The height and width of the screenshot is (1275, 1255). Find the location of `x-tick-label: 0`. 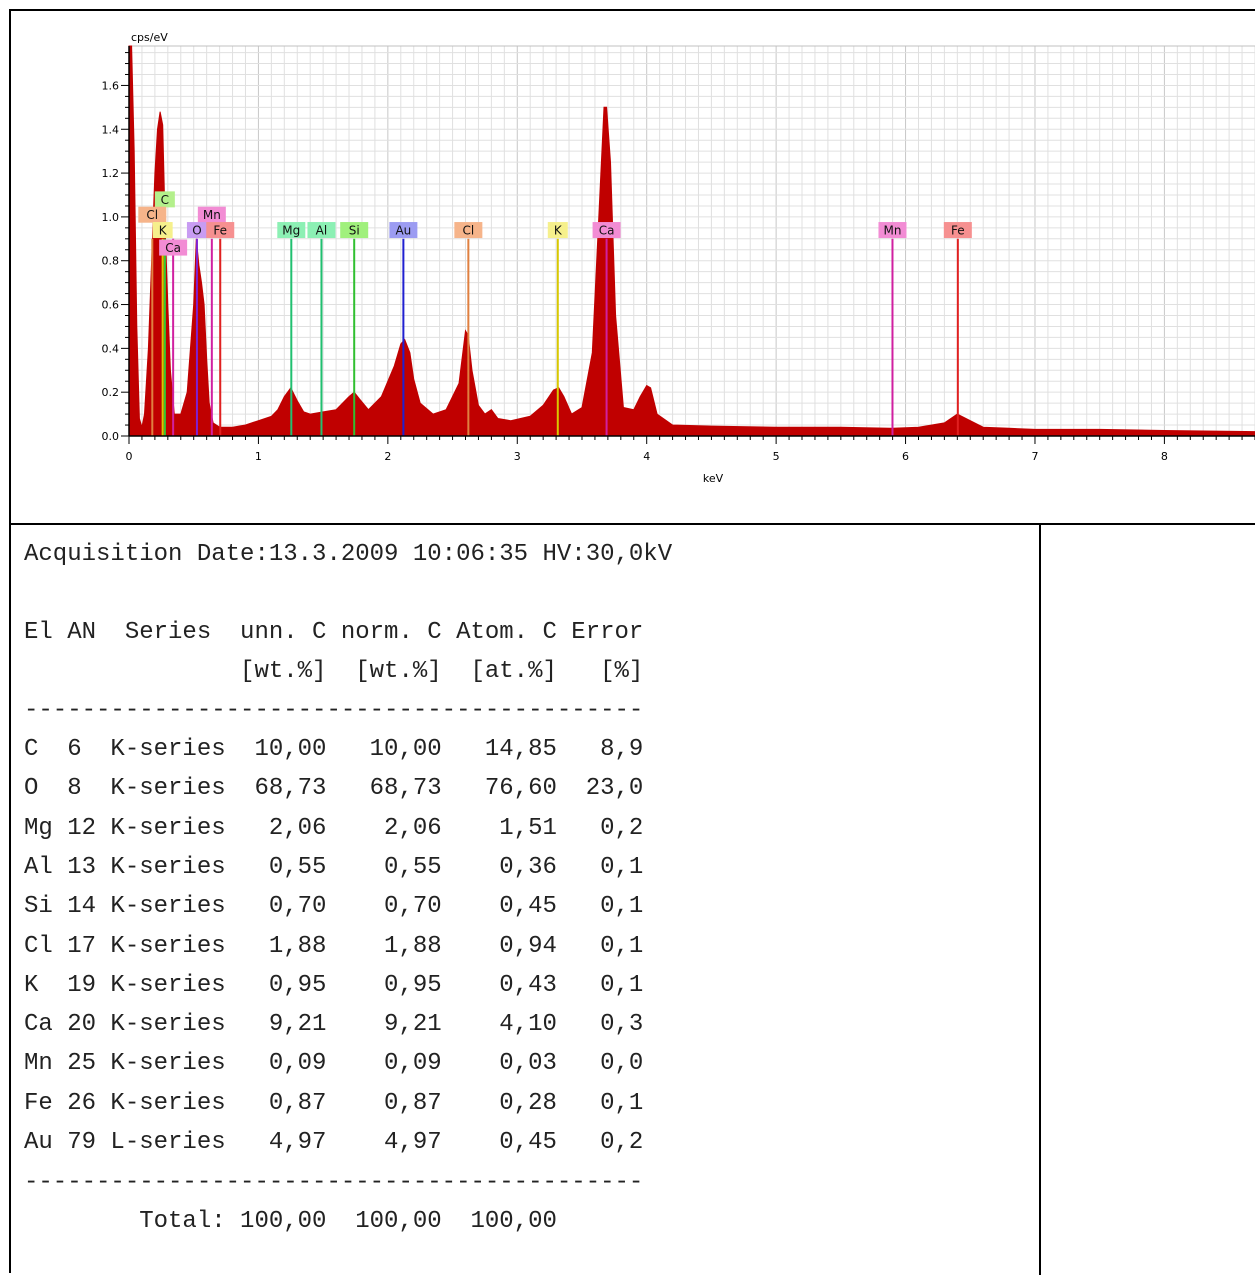

x-tick-label: 0 is located at coordinates (129, 456).